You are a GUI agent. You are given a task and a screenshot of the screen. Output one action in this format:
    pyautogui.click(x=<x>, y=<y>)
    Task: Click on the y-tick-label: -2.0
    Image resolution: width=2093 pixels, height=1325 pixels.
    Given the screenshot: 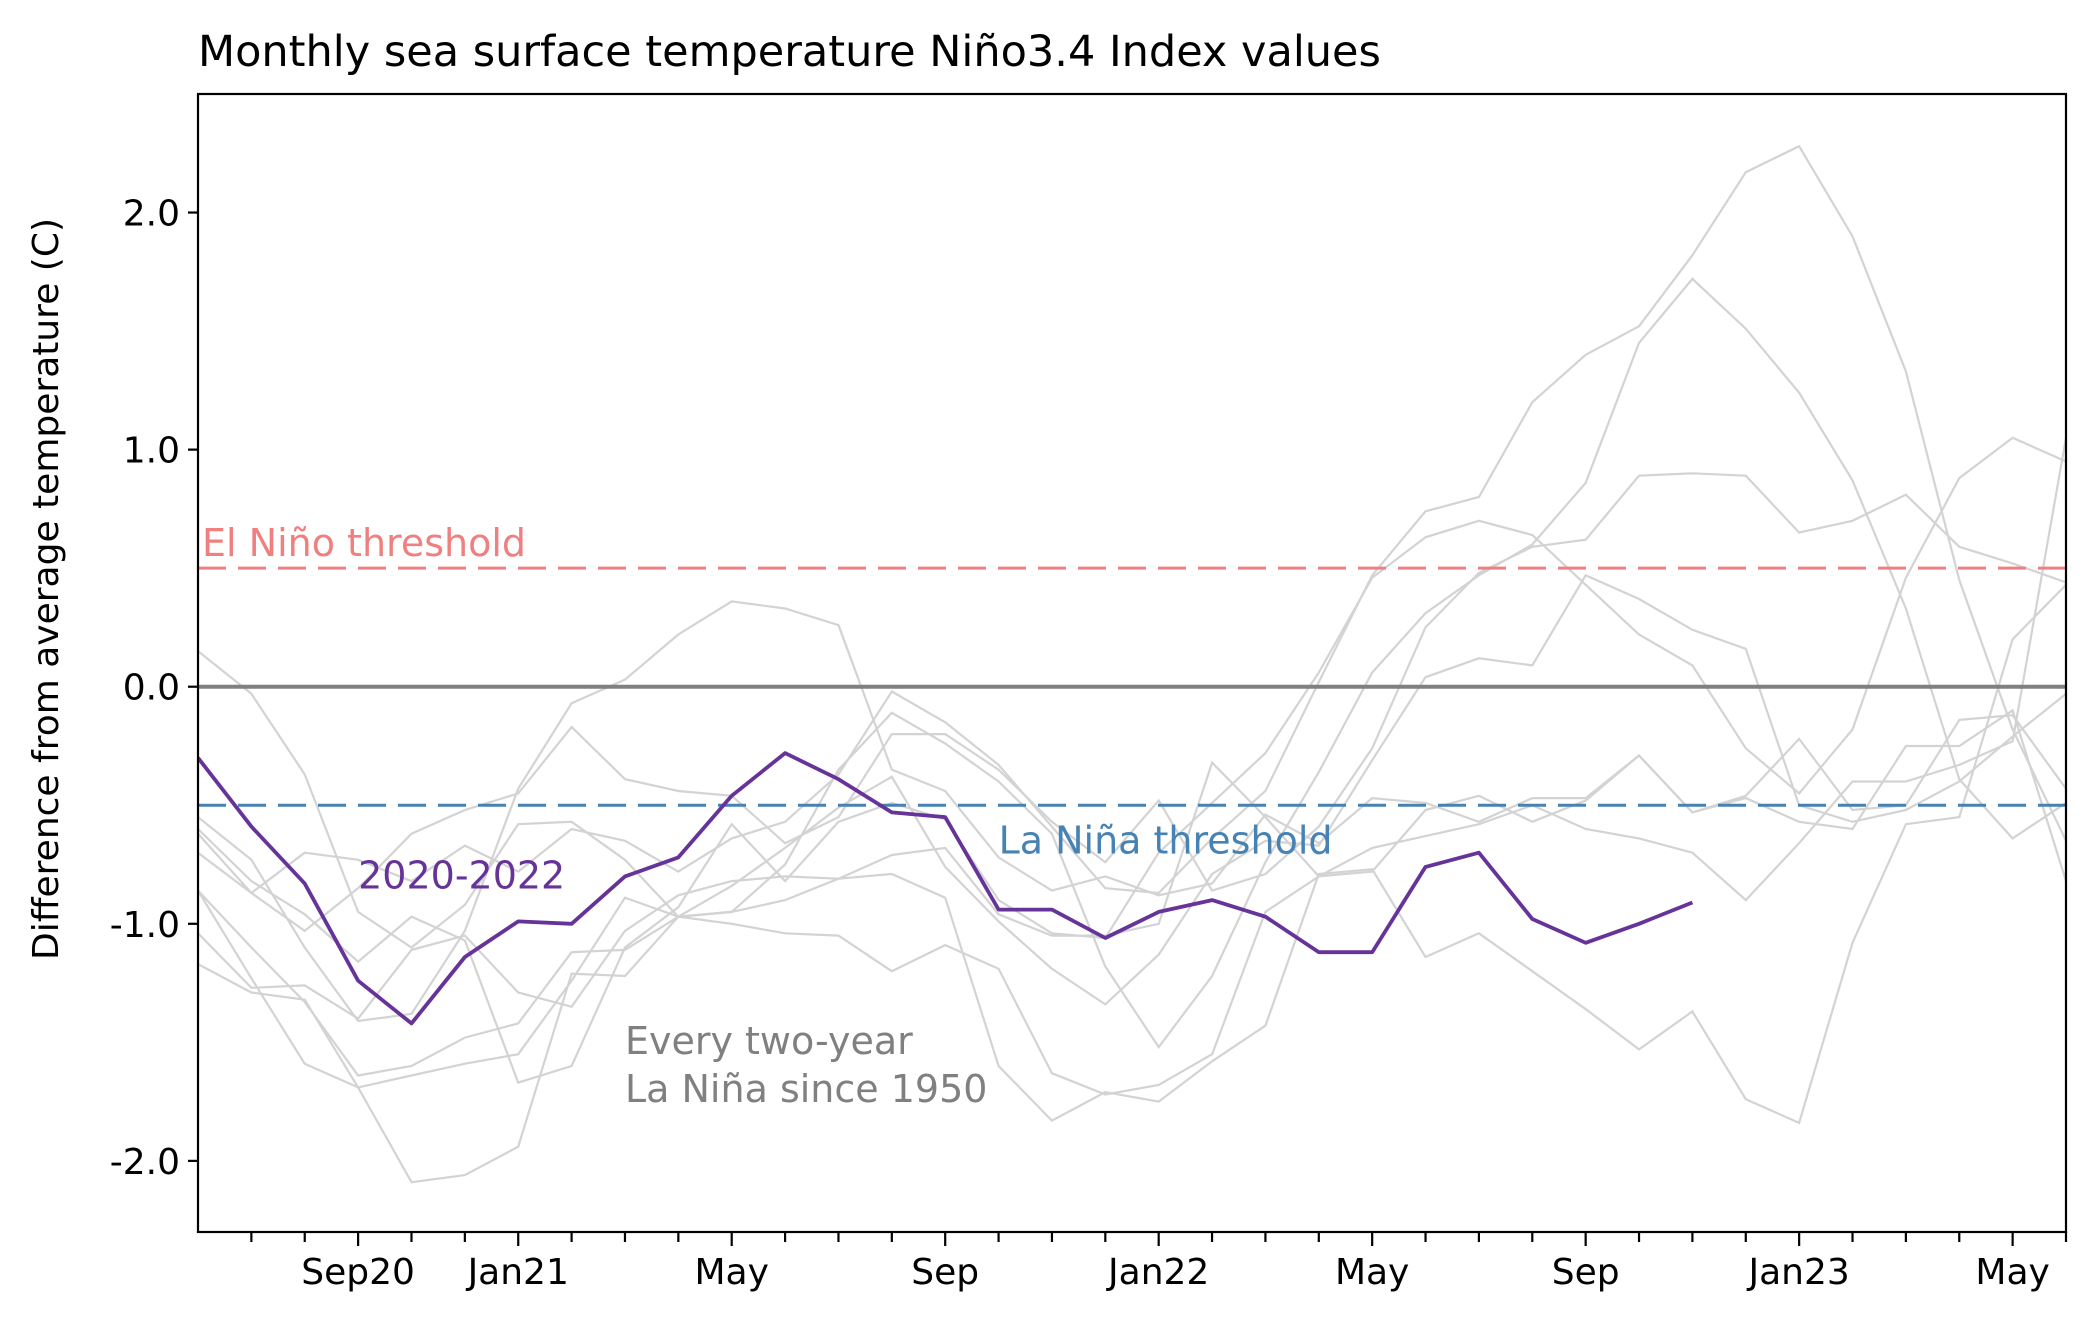 What is the action you would take?
    pyautogui.click(x=145, y=1162)
    